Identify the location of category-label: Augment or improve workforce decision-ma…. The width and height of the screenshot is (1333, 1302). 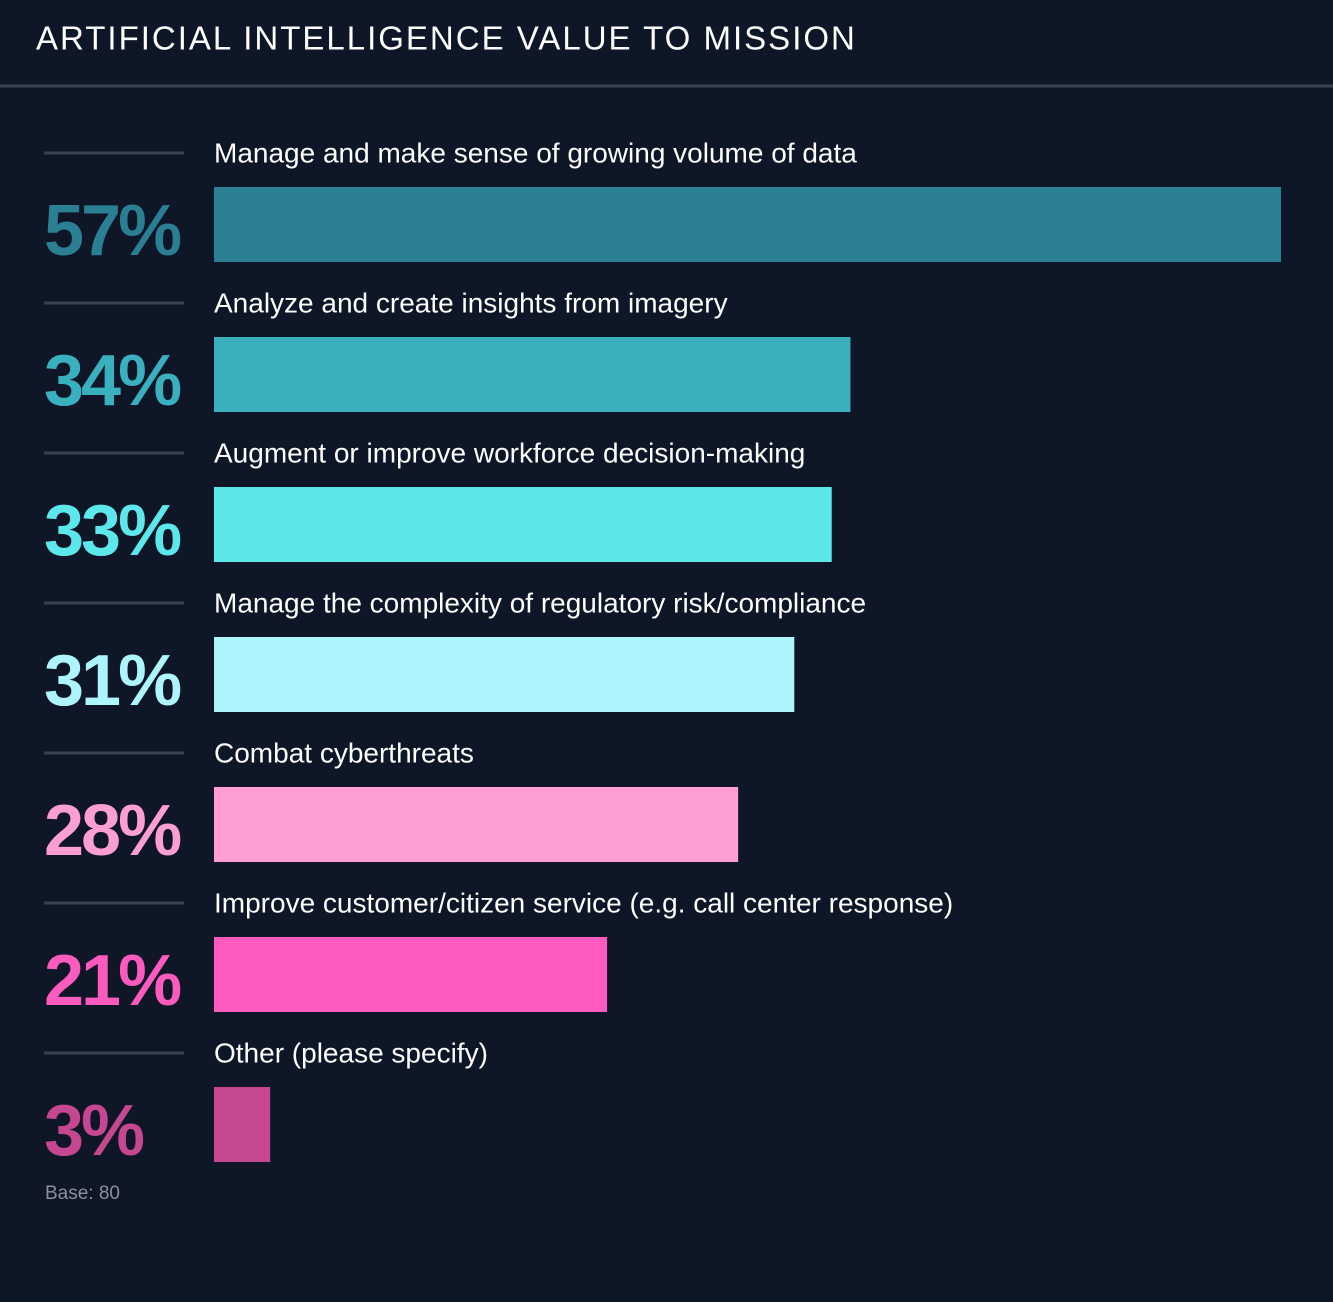
(509, 452).